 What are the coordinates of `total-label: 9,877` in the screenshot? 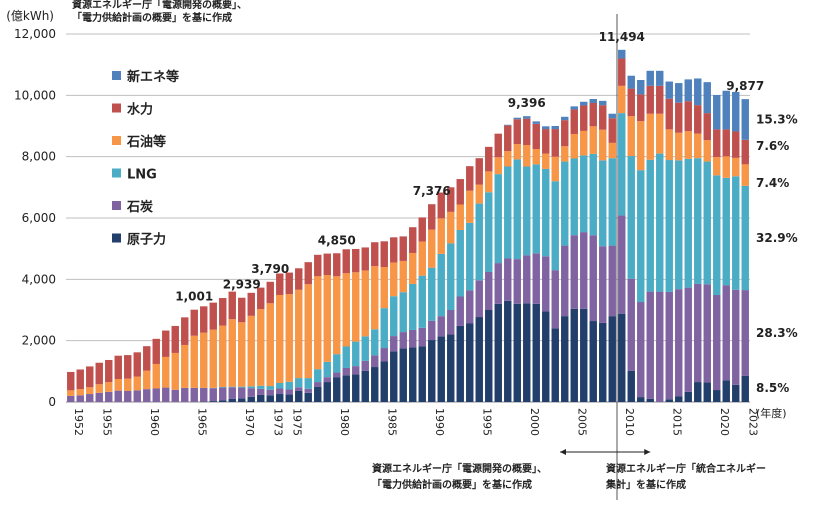 It's located at (745, 86).